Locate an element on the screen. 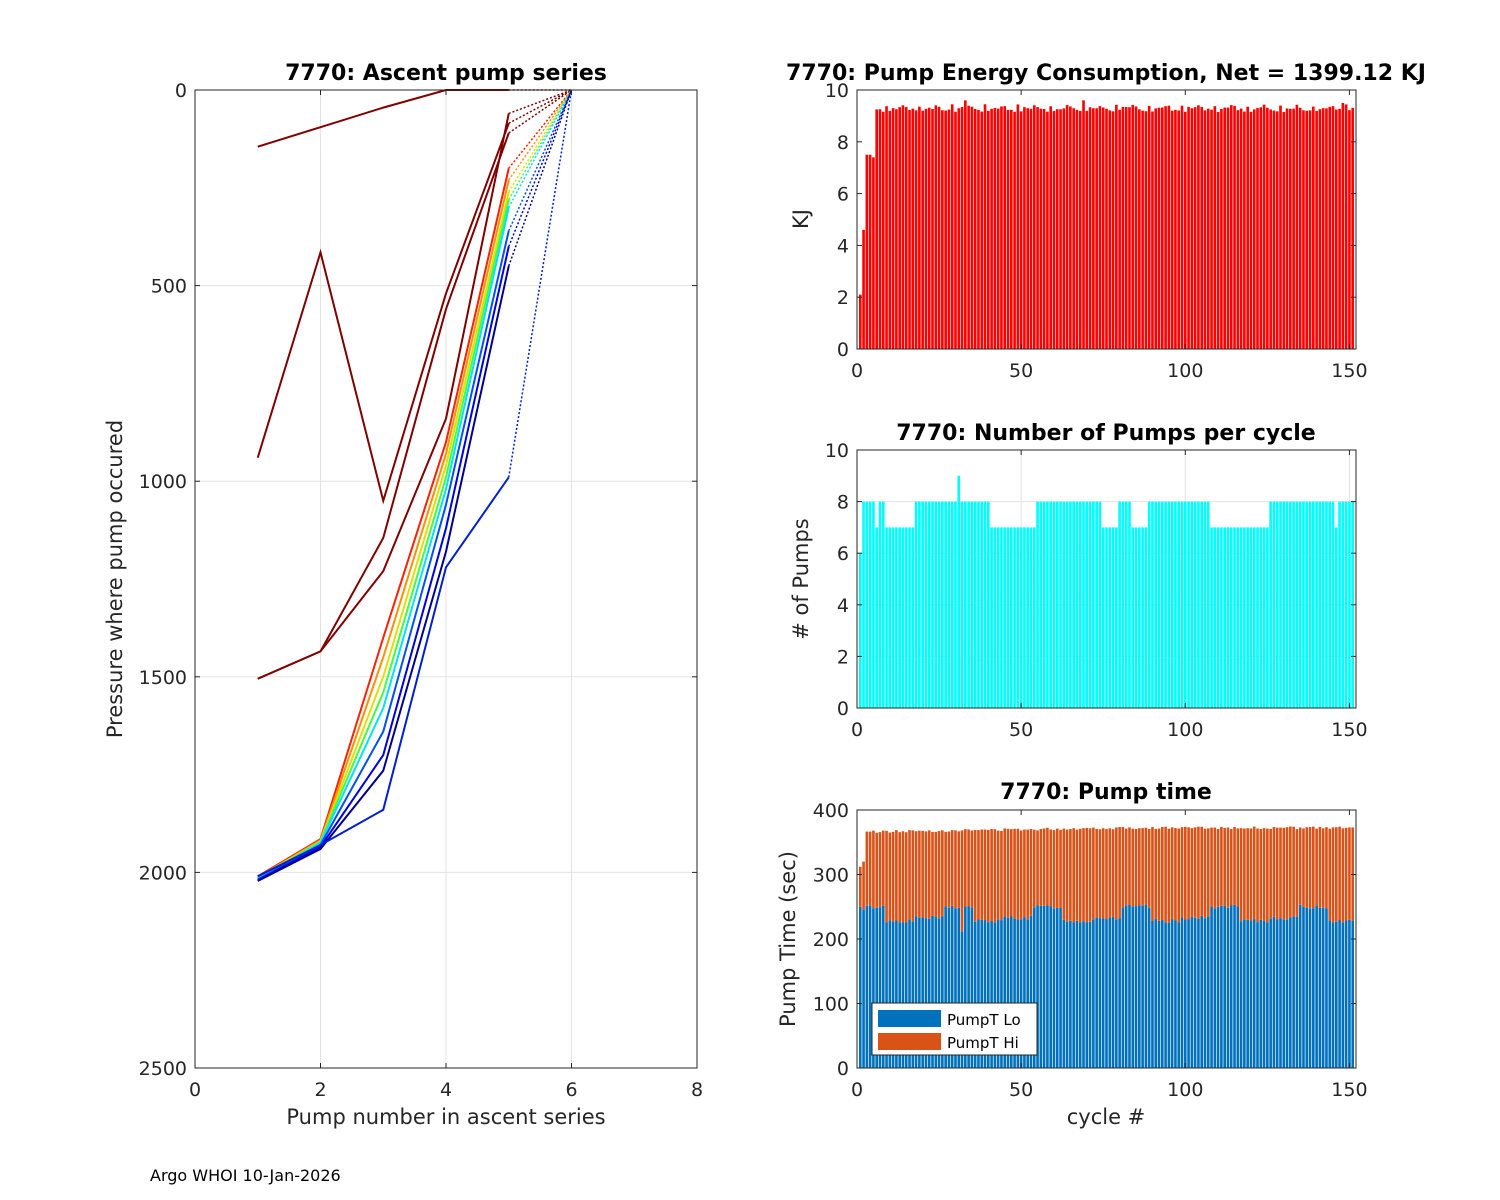 Image resolution: width=1500 pixels, height=1200 pixels. ascent-xlabel: Pump number in ascent series is located at coordinates (445, 1117).